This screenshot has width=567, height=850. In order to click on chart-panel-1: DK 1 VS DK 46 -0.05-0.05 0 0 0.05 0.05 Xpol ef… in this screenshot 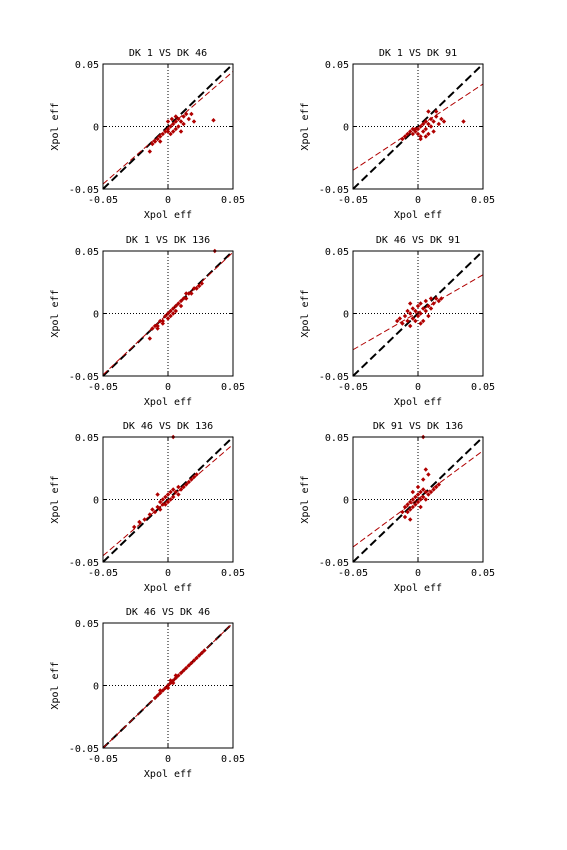, I will do `click(147, 134)`.